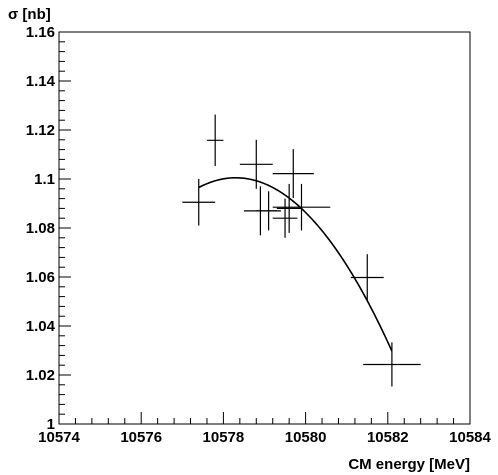  Describe the element at coordinates (40, 277) in the screenshot. I see `y-tick-label: 1.06` at that location.